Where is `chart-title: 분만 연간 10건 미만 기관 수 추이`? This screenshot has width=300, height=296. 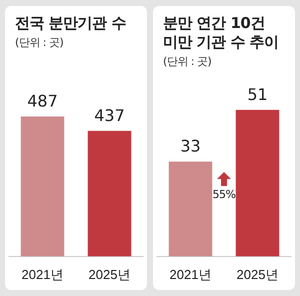 chart-title: 분만 연간 10건 미만 기관 수 추이 is located at coordinates (221, 33).